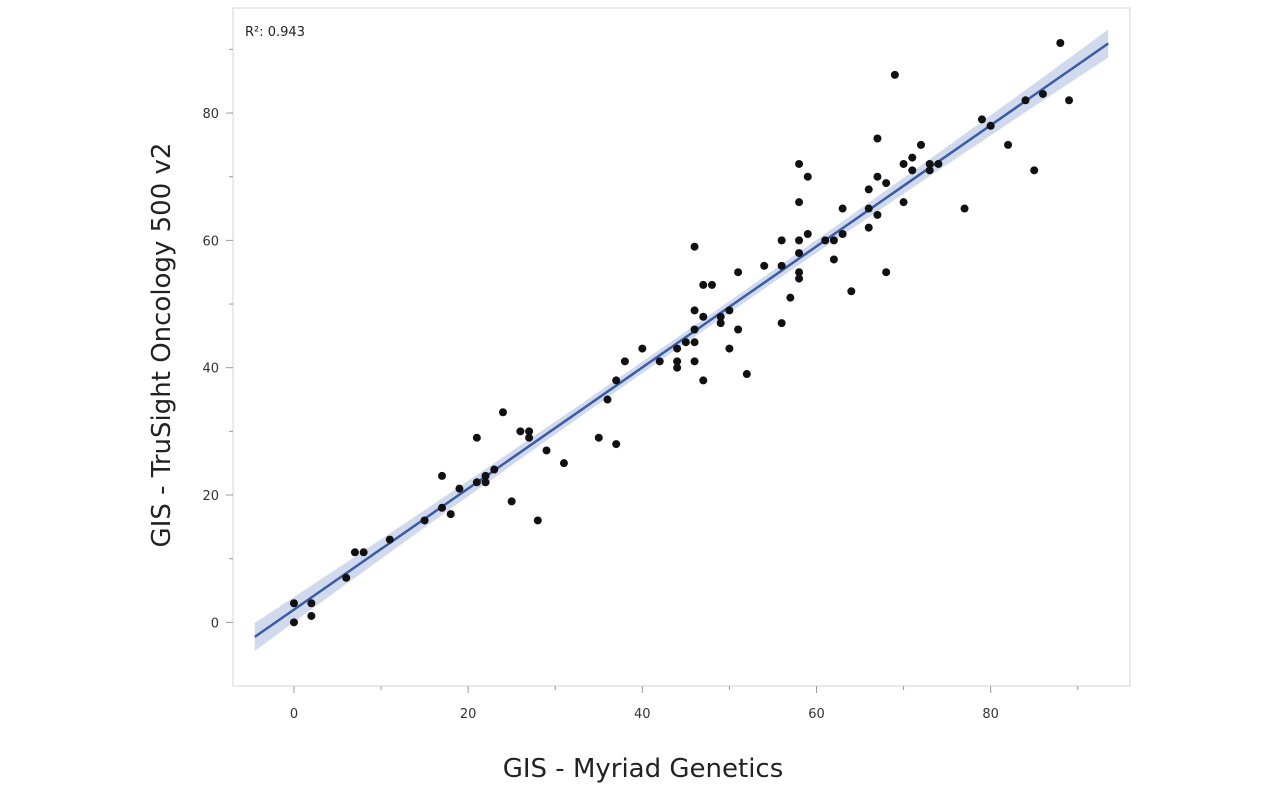 This screenshot has height=791, width=1280. I want to click on y-tick-label: 80, so click(210, 114).